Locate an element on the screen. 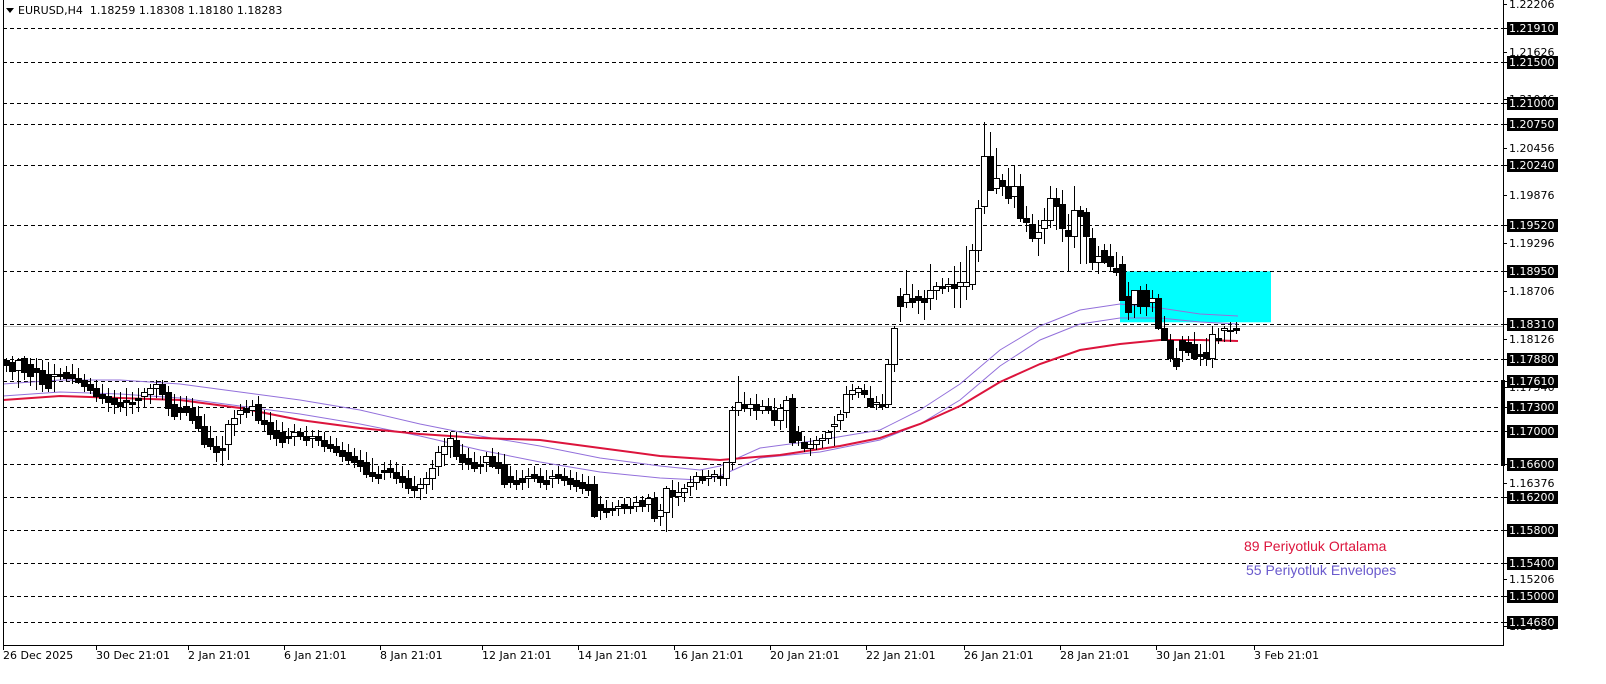 Image resolution: width=1606 pixels, height=684 pixels. time-axis-label: 8 Jan 21:01 is located at coordinates (411, 655).